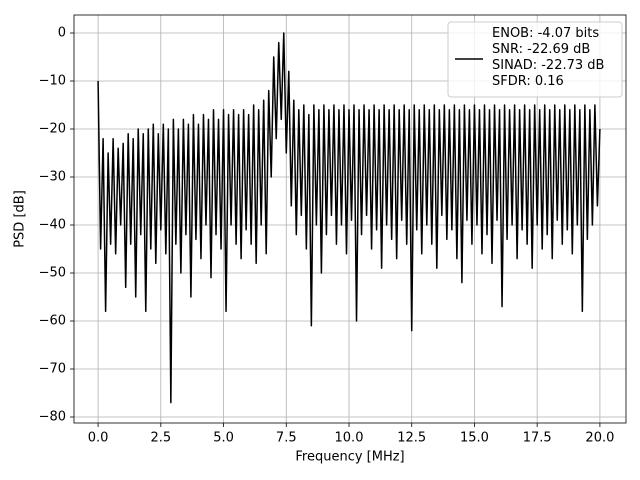  Describe the element at coordinates (52, 273) in the screenshot. I see `y-tick-label: −50` at that location.